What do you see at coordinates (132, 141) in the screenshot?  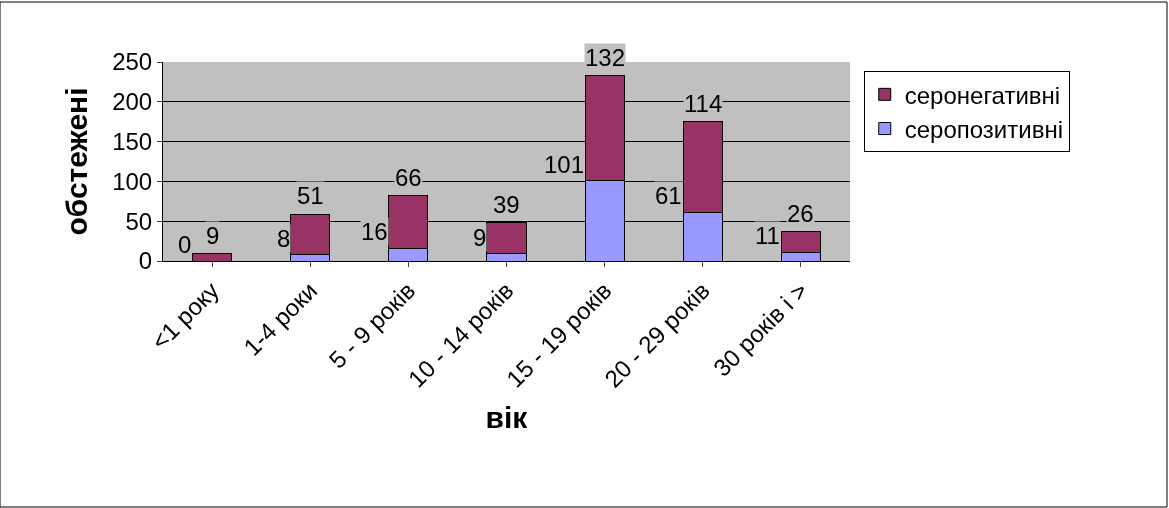 I see `y-tick-label: 150` at bounding box center [132, 141].